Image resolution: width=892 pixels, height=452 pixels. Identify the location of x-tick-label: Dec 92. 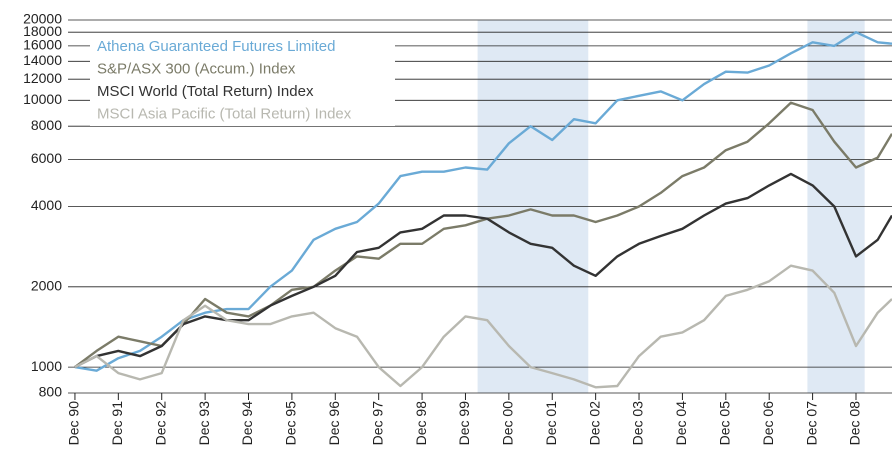
(160, 423).